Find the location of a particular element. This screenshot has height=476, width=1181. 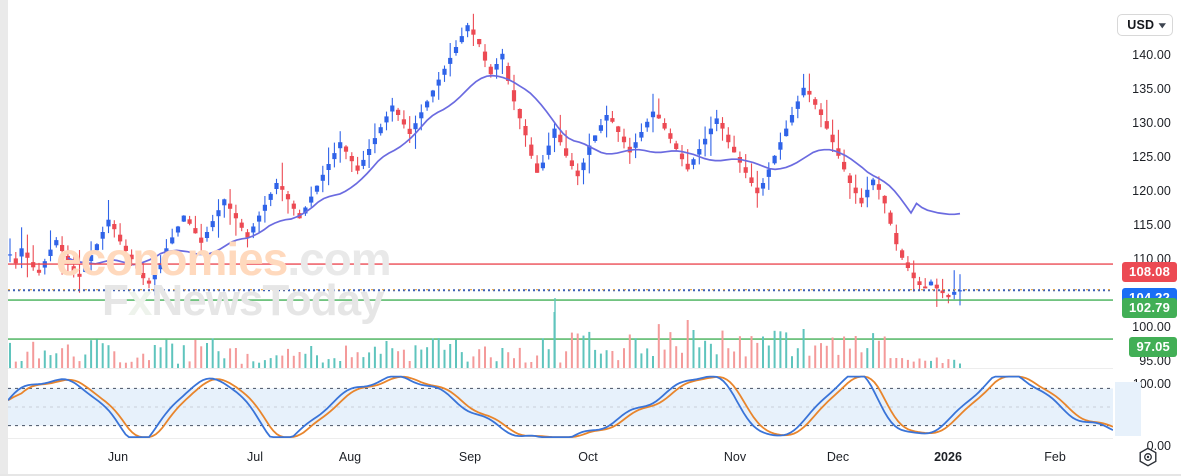

time-tick-label: Feb is located at coordinates (1055, 457).